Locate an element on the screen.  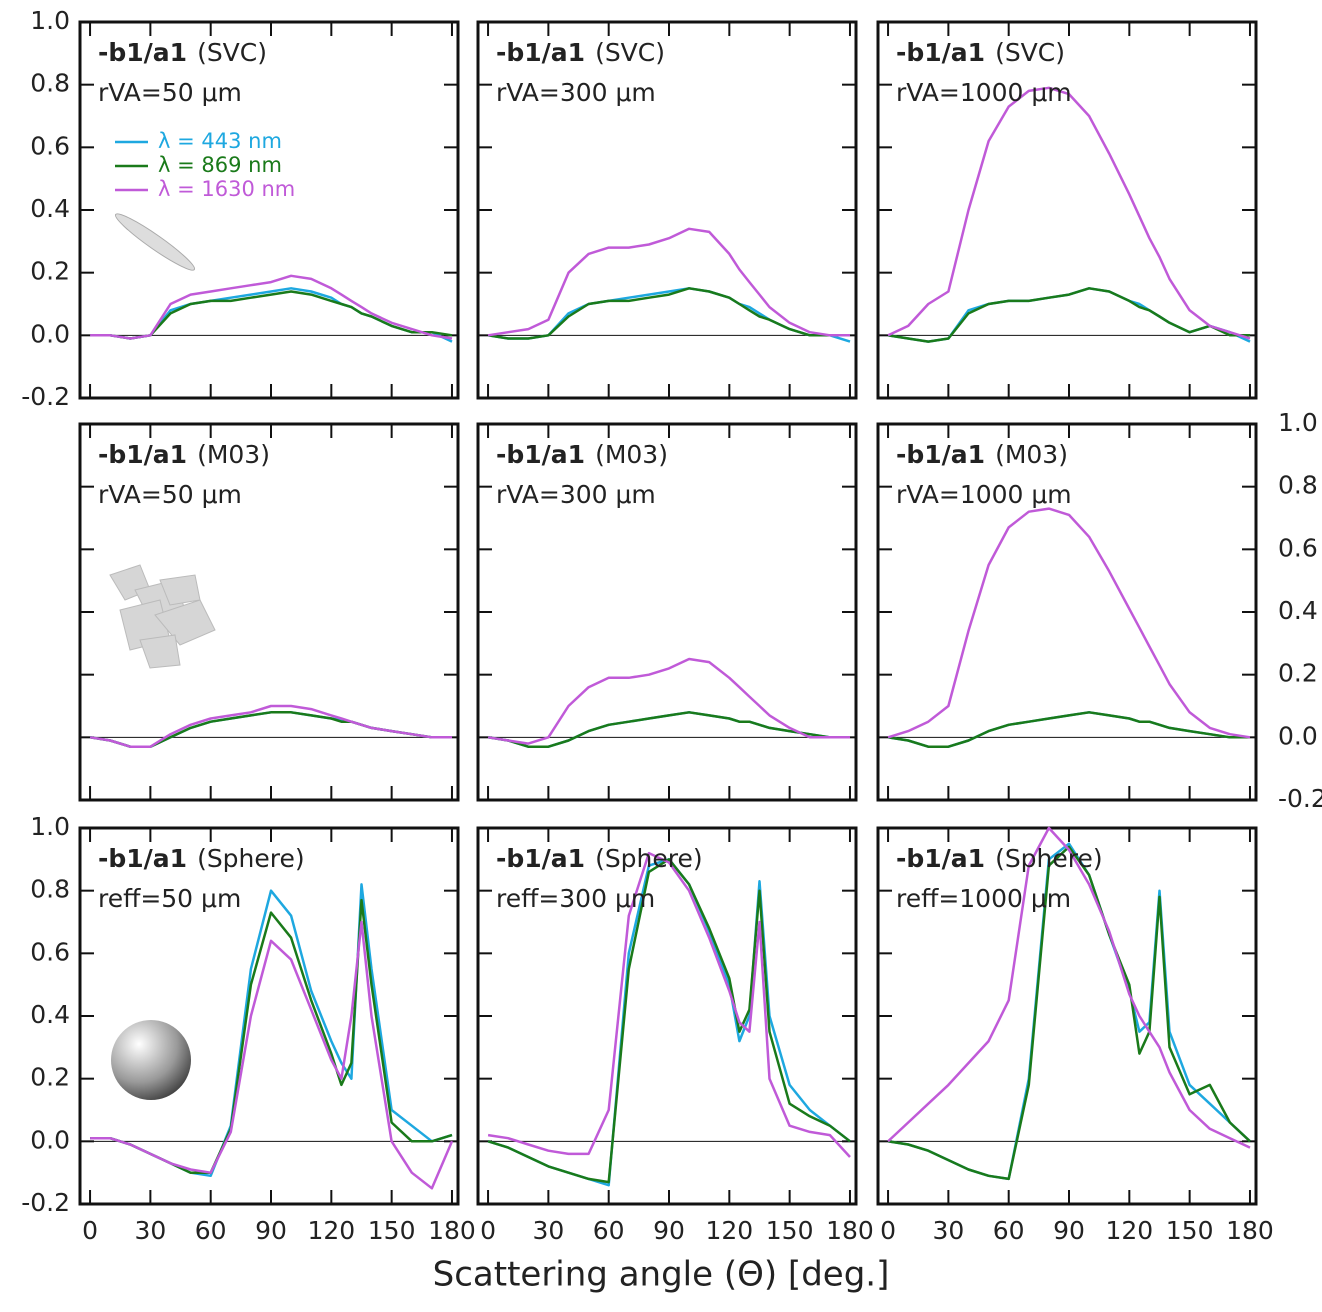
panel: -b1/a1 (SVC) rVA=1000 μm is located at coordinates (1067, 210).